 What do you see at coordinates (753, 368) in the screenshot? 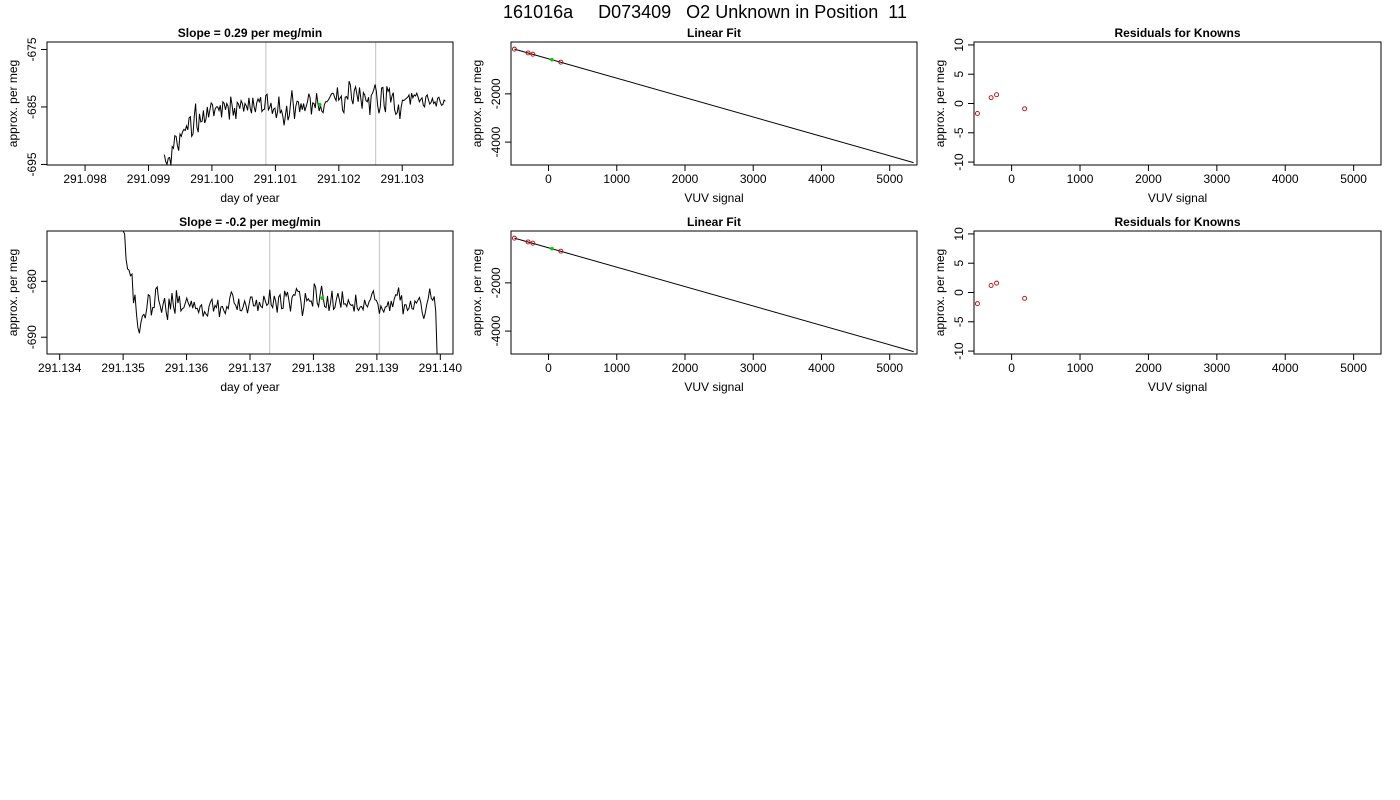
I see `linear-fit-2-xtick-label-3: 3000` at bounding box center [753, 368].